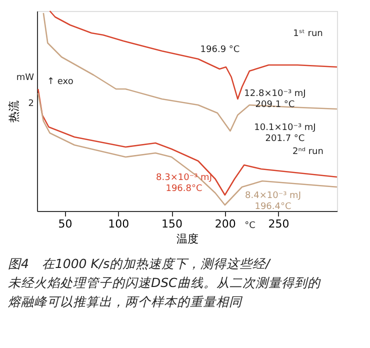 The height and width of the screenshot is (348, 370). Describe the element at coordinates (14, 111) in the screenshot. I see `y-axis-title: 热流` at that location.